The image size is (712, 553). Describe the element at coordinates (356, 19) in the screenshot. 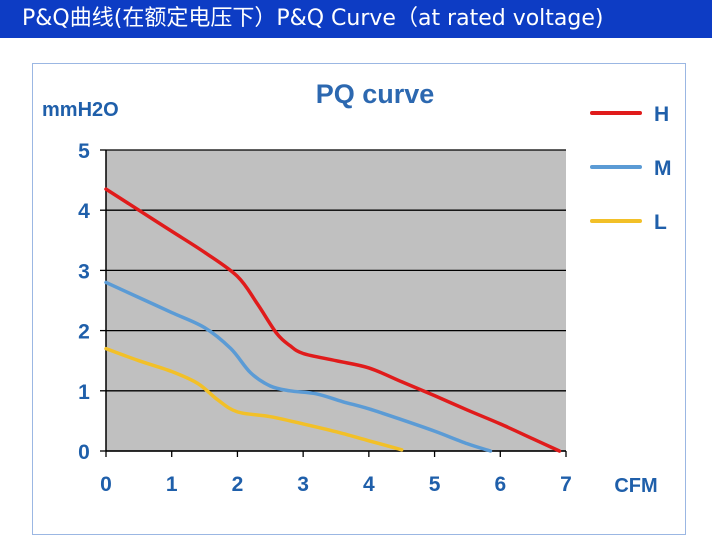

I see `header-title: P&Q曲线(在额定电压下）P&Q Curve（at rated voltage)` at that location.